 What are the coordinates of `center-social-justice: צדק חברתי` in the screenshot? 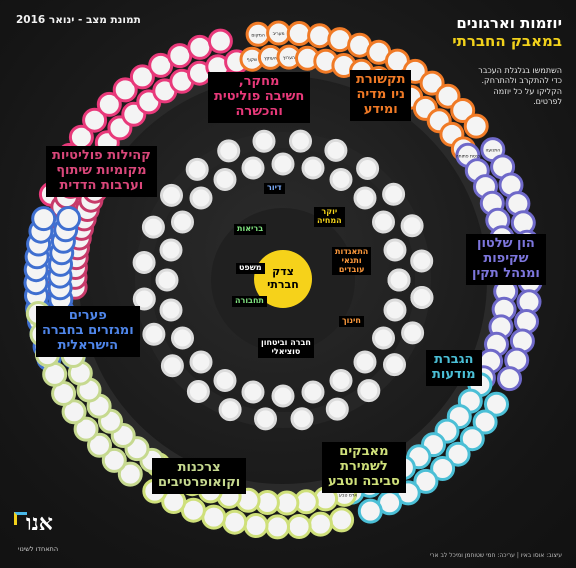 It's located at (283, 279).